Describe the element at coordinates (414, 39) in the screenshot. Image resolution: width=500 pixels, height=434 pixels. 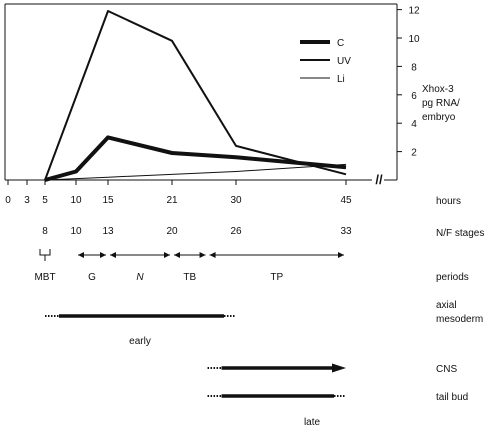
I see `y-tick-label: 10` at that location.